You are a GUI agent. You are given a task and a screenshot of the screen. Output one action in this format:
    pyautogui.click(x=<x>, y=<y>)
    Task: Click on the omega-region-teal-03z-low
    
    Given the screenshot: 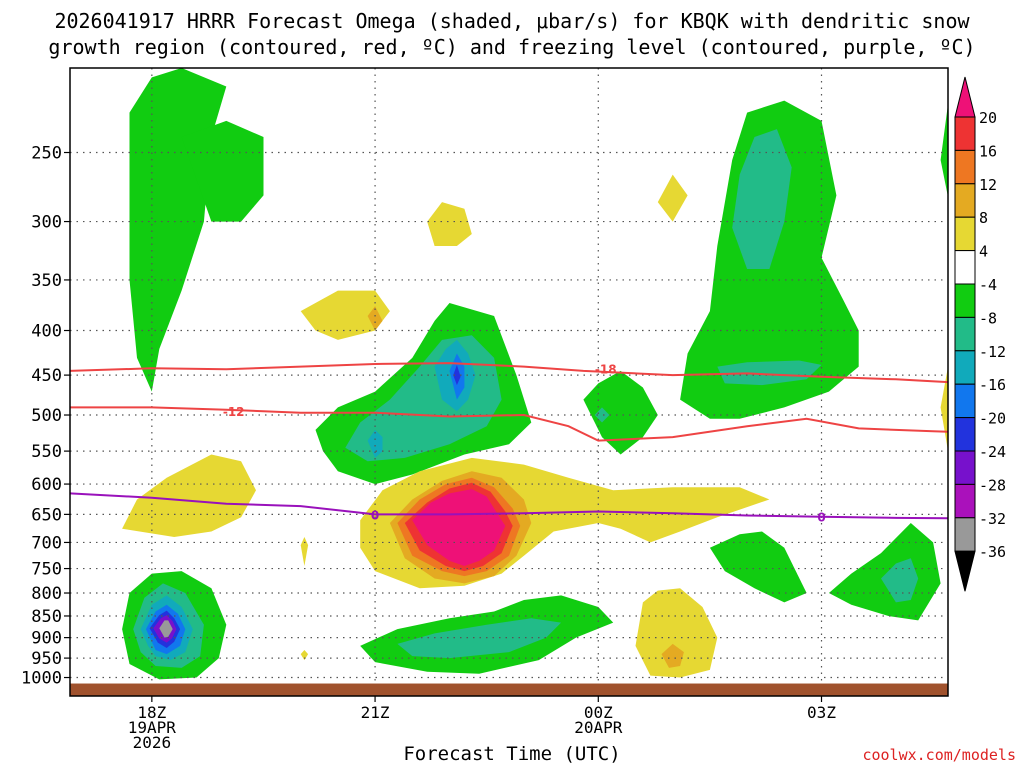 What is the action you would take?
    pyautogui.click(x=900, y=580)
    